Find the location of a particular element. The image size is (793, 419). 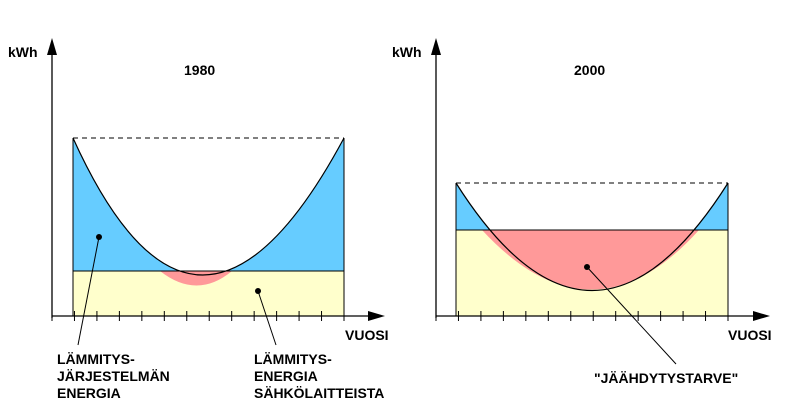

cooling-need-leader is located at coordinates (631, 315).